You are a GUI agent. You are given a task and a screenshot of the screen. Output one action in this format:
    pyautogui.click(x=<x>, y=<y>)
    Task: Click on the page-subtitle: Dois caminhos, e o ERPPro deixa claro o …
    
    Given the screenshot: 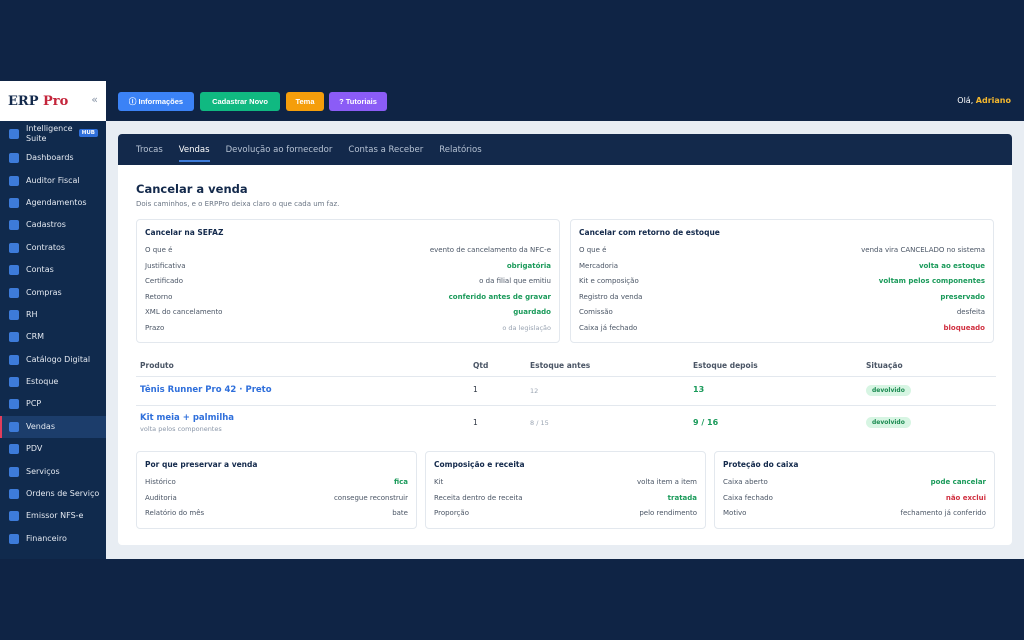 What is the action you would take?
    pyautogui.click(x=238, y=204)
    